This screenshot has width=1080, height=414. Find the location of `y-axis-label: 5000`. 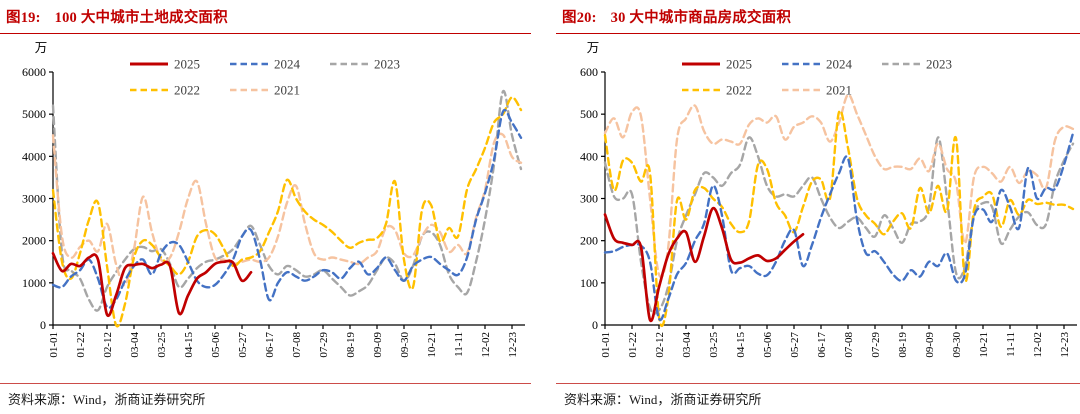

y-axis-label: 5000 is located at coordinates (34, 114).